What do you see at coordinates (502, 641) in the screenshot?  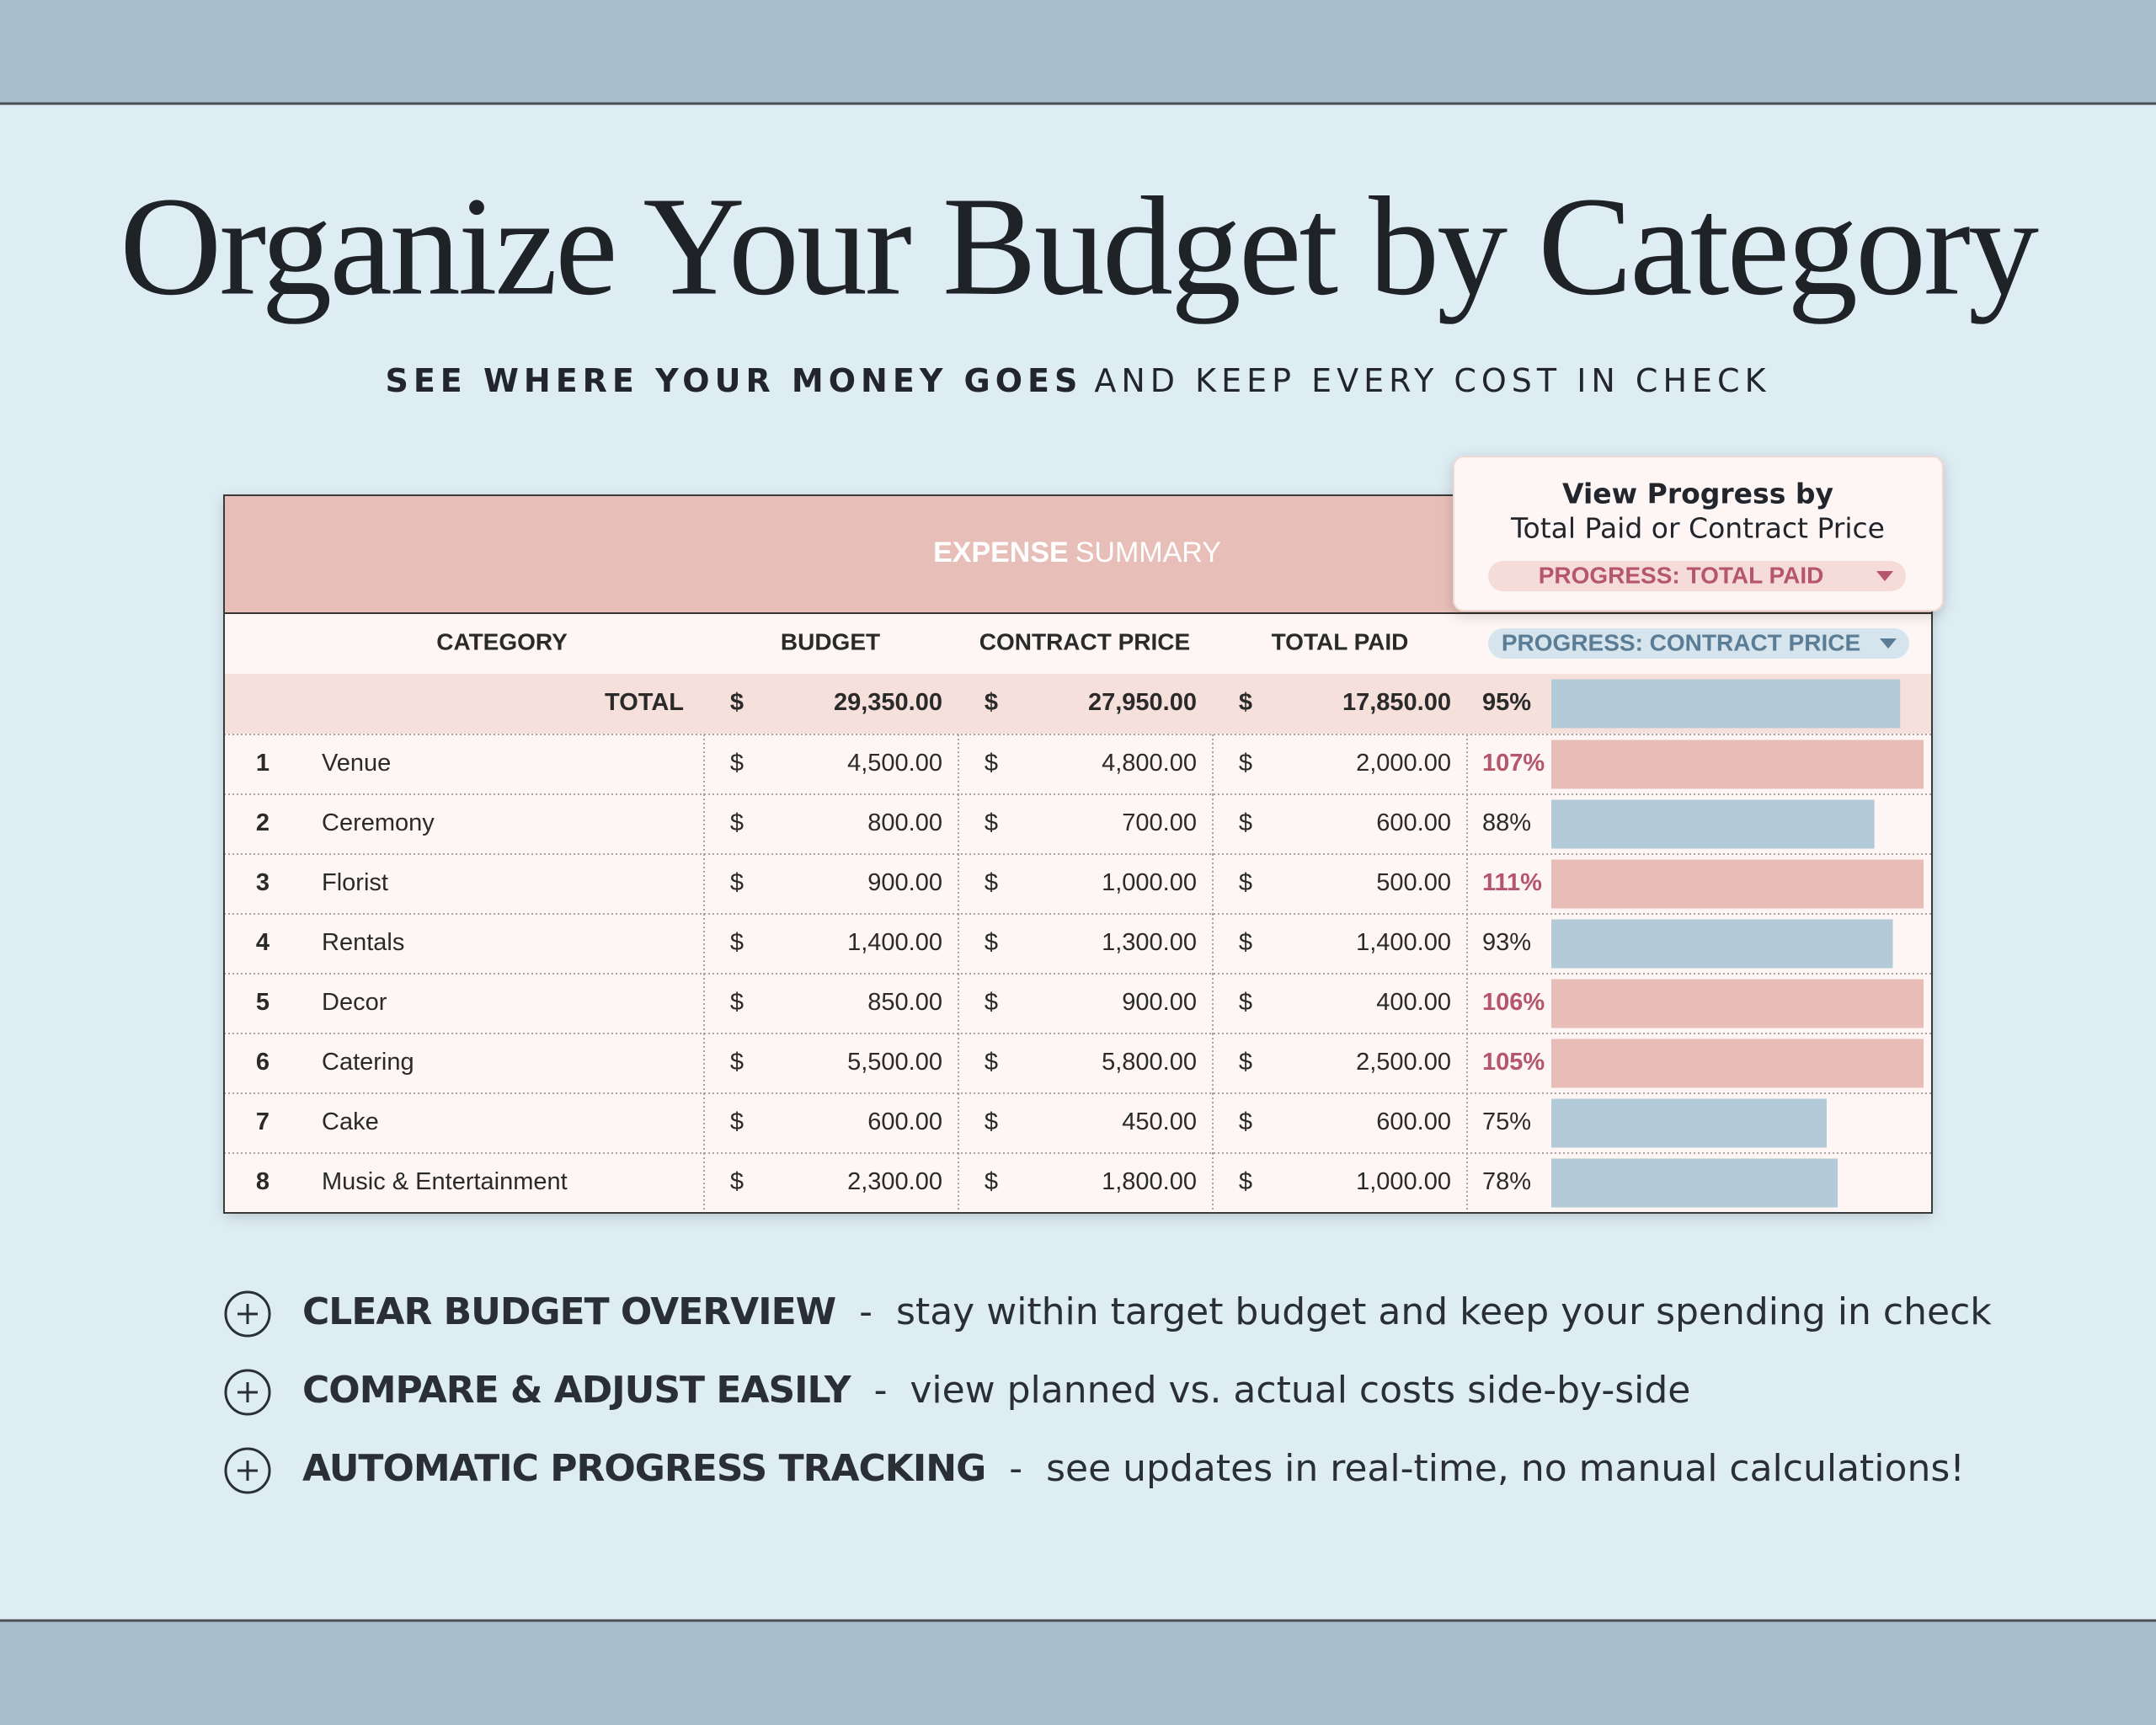 I see `column-header: CATEGORY` at bounding box center [502, 641].